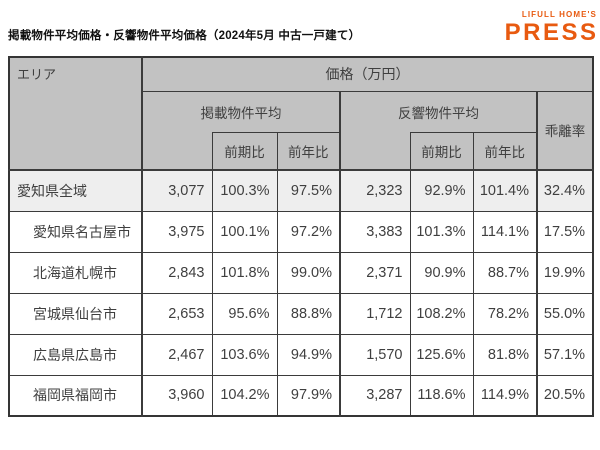  I want to click on logo-press: PRESS, so click(551, 32).